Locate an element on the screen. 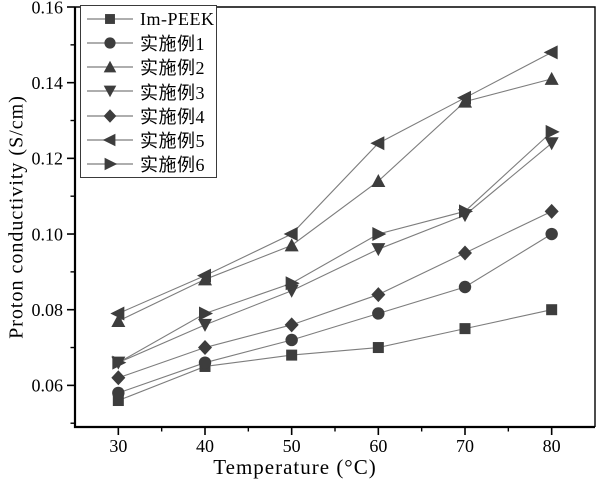 This screenshot has width=600, height=492. square-legend-icon is located at coordinates (110, 19).